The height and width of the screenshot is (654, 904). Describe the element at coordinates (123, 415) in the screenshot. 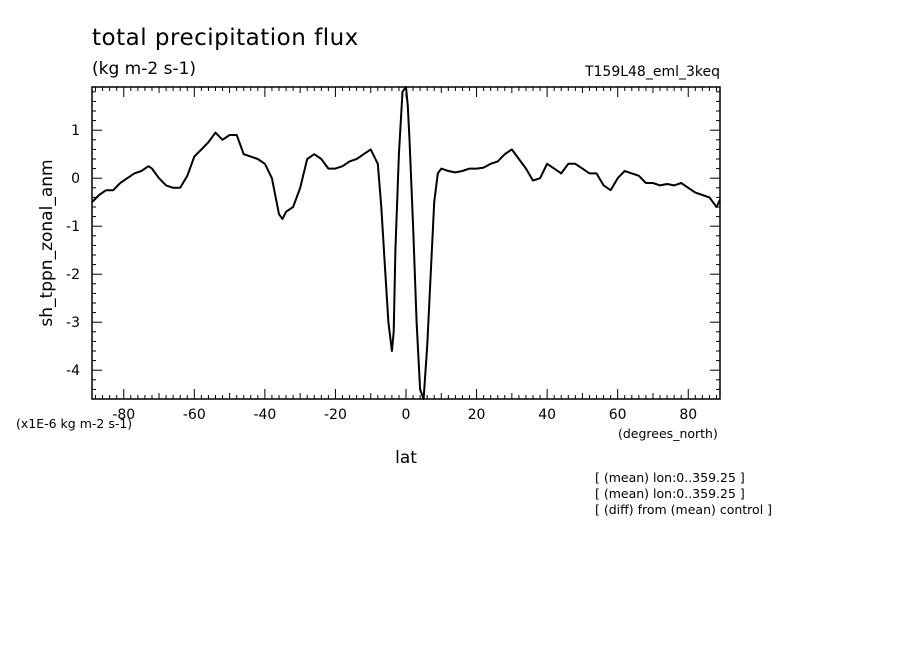

I see `x-tick-label: -80` at that location.